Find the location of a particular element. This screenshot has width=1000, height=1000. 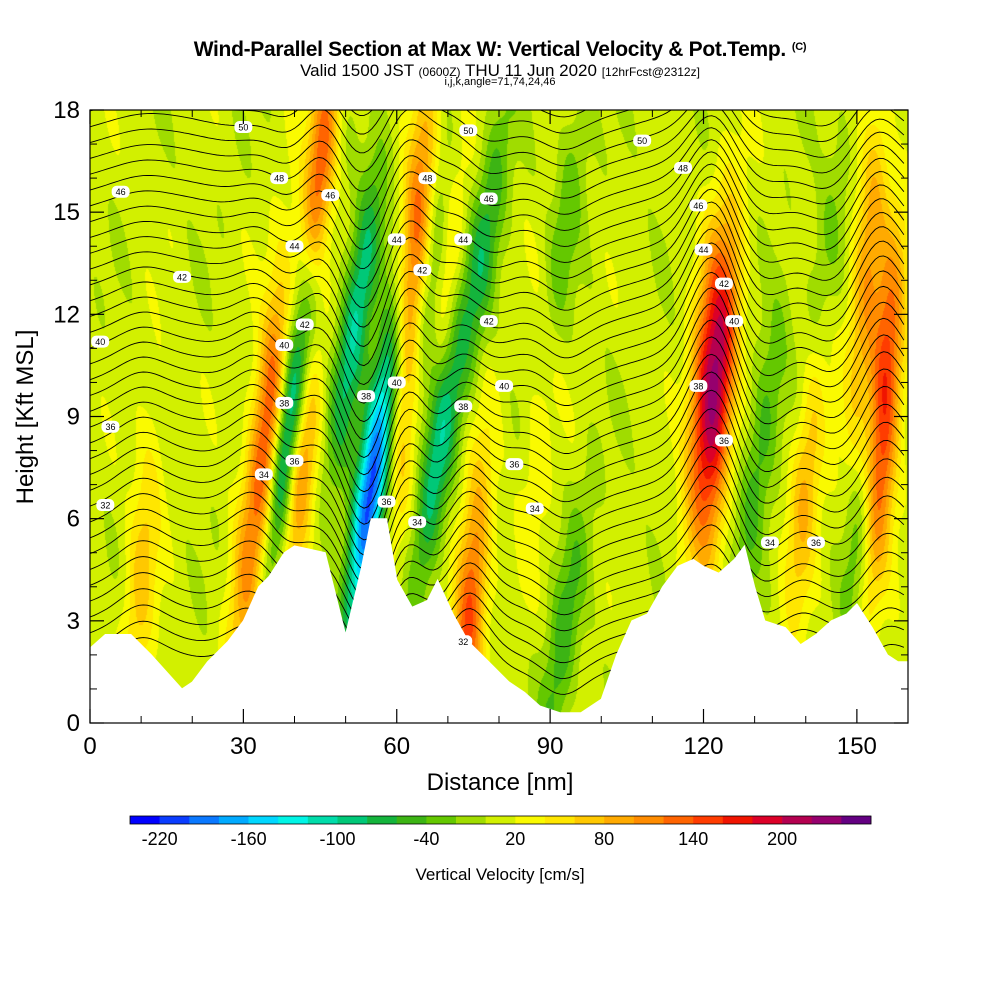

x-tick-label: 90 is located at coordinates (550, 746).